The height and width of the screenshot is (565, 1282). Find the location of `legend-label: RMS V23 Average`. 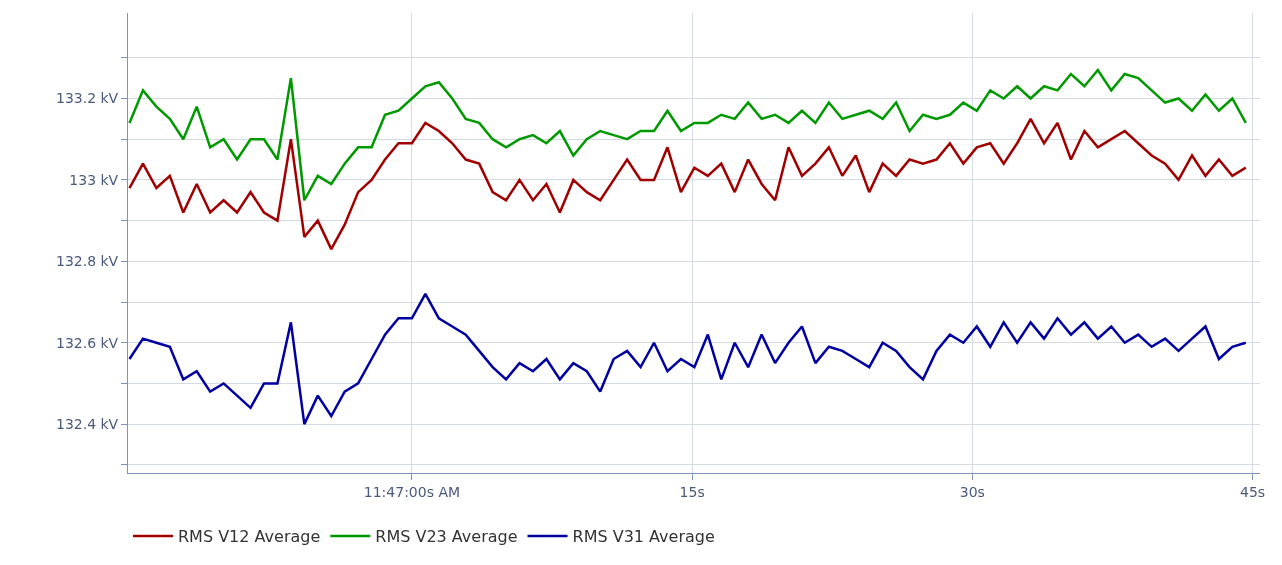

legend-label: RMS V23 Average is located at coordinates (446, 537).